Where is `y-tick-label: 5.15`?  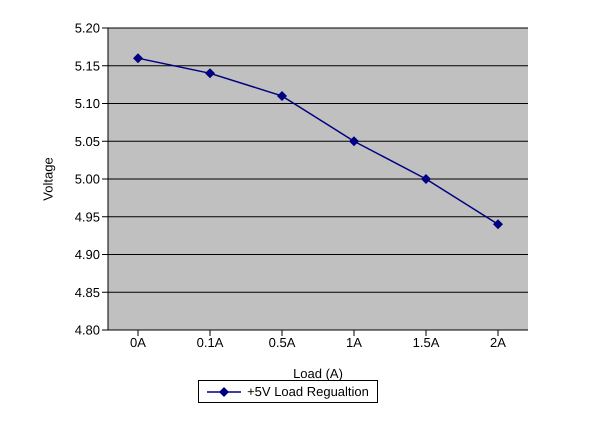 y-tick-label: 5.15 is located at coordinates (87, 66).